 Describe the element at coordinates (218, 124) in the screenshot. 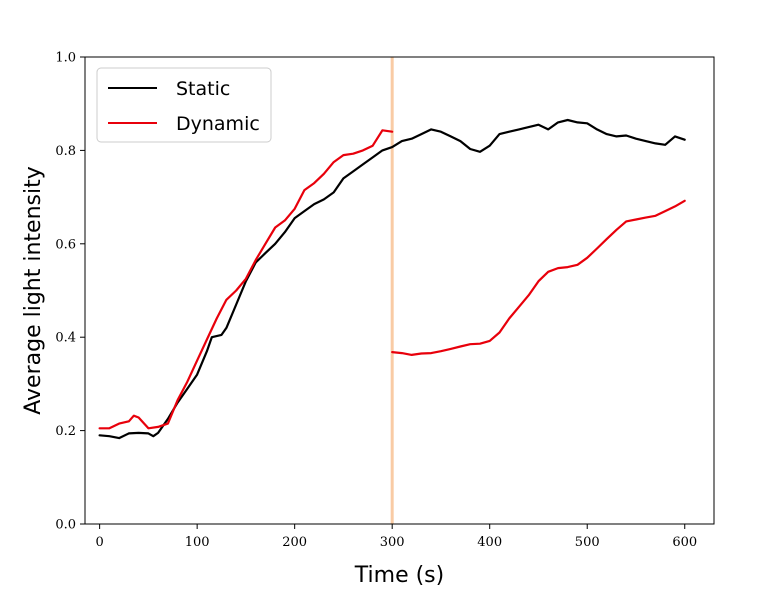

I see `legend-label-dynamic: Dynamic` at that location.